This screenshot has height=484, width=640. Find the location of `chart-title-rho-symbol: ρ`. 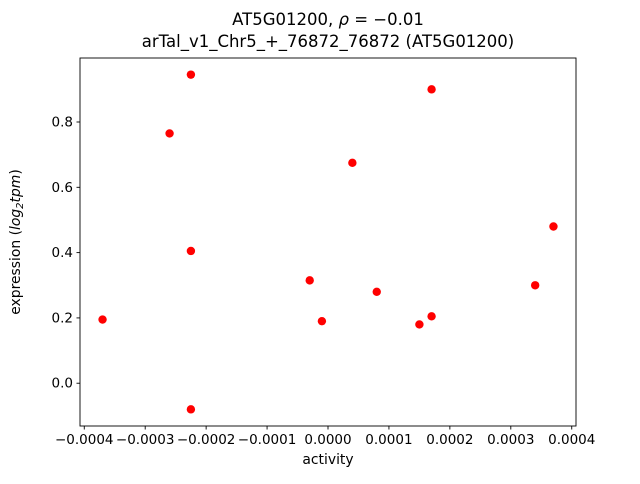

chart-title-rho-symbol: ρ is located at coordinates (343, 19).